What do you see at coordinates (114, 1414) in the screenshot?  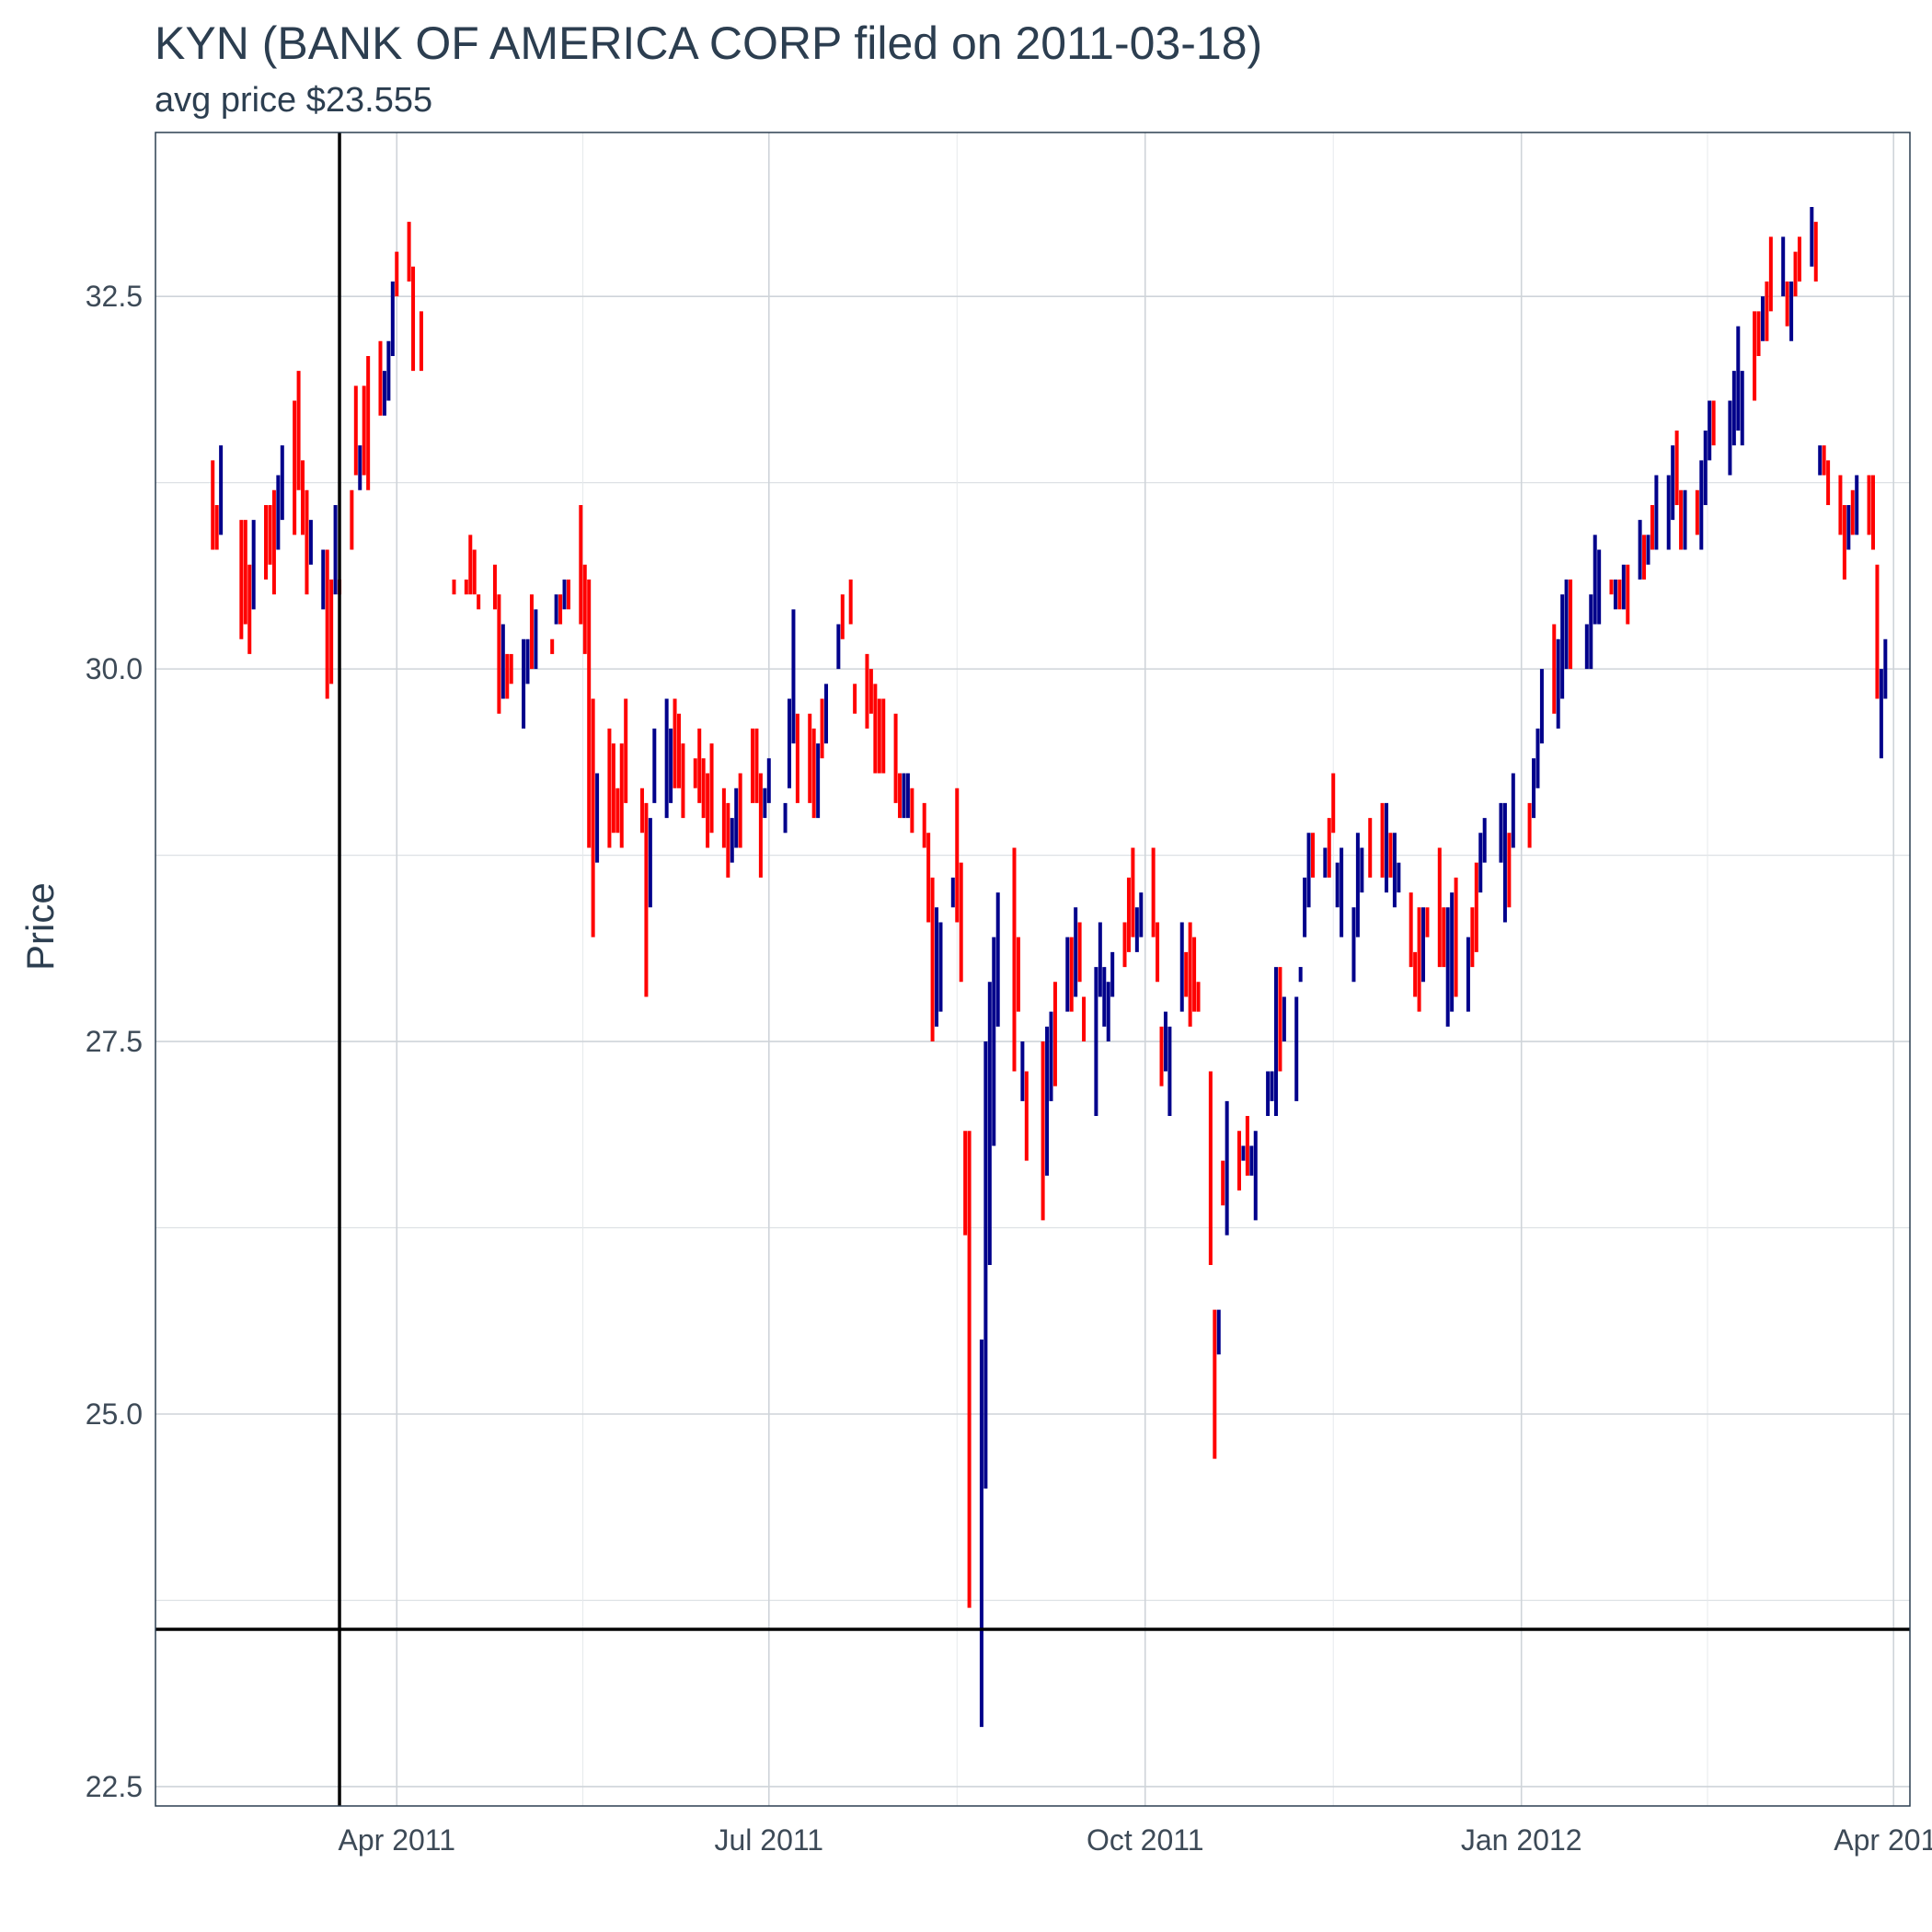 I see `y-tick-label: 25.0` at bounding box center [114, 1414].